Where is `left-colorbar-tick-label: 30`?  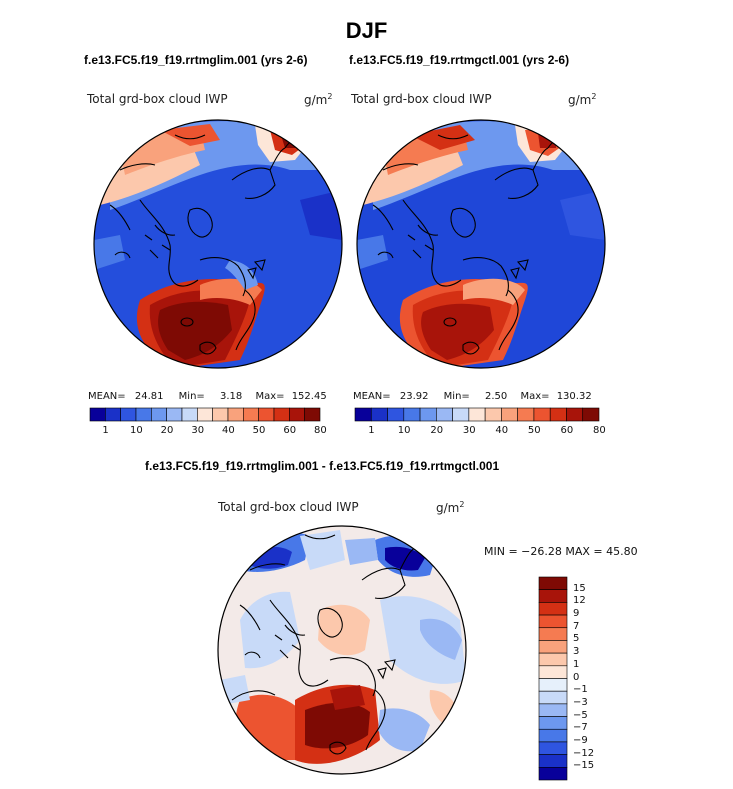 left-colorbar-tick-label: 30 is located at coordinates (198, 430).